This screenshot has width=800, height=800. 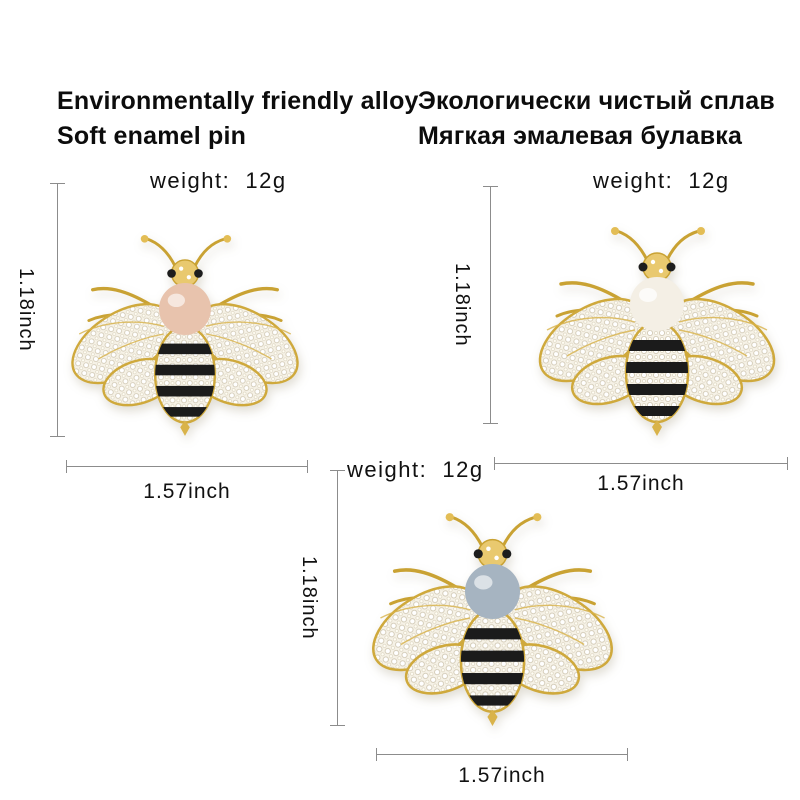 I want to click on weight-label-product-2: weight: 12g, so click(x=661, y=180).